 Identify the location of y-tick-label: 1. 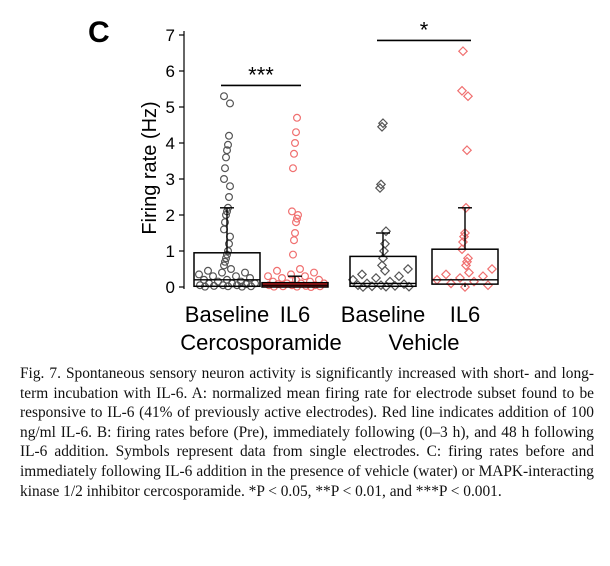
(170, 251).